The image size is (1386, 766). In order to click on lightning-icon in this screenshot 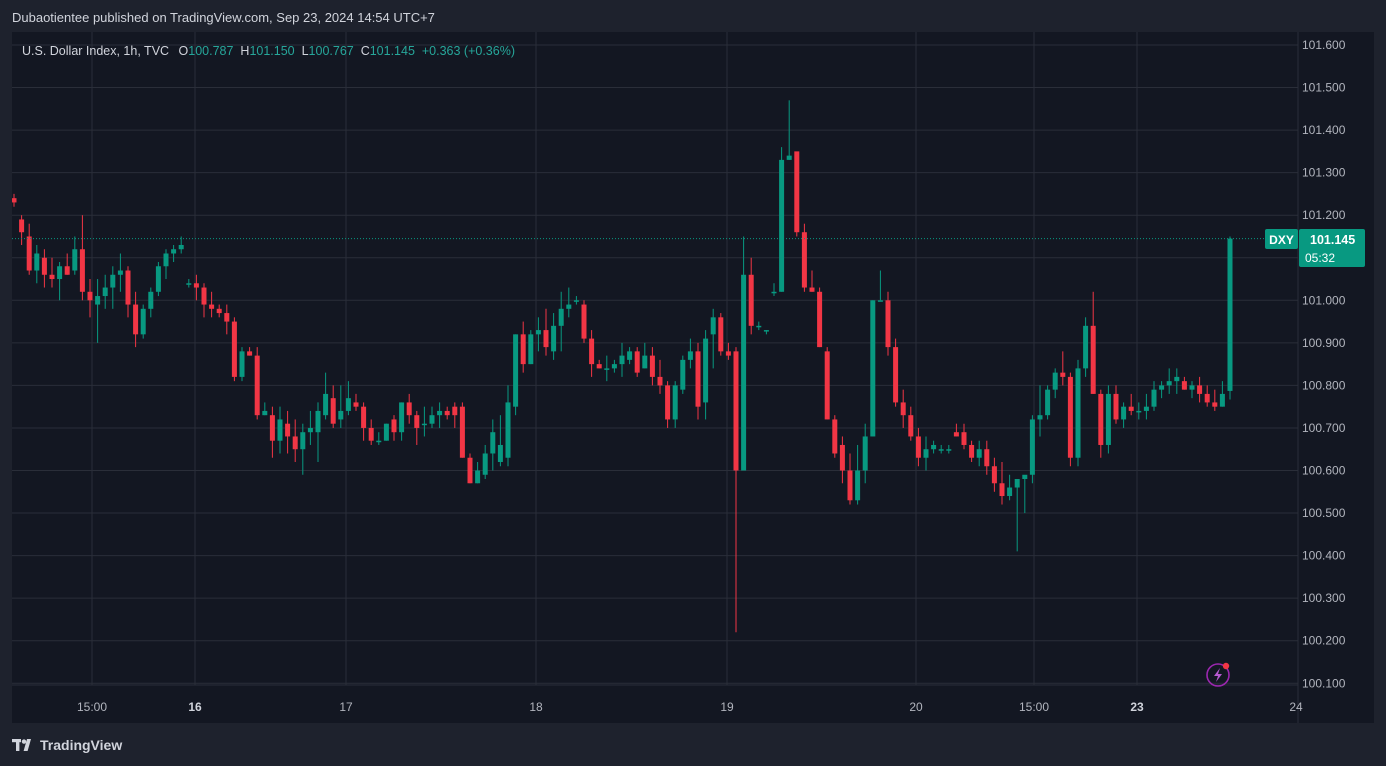, I will do `click(1218, 674)`.